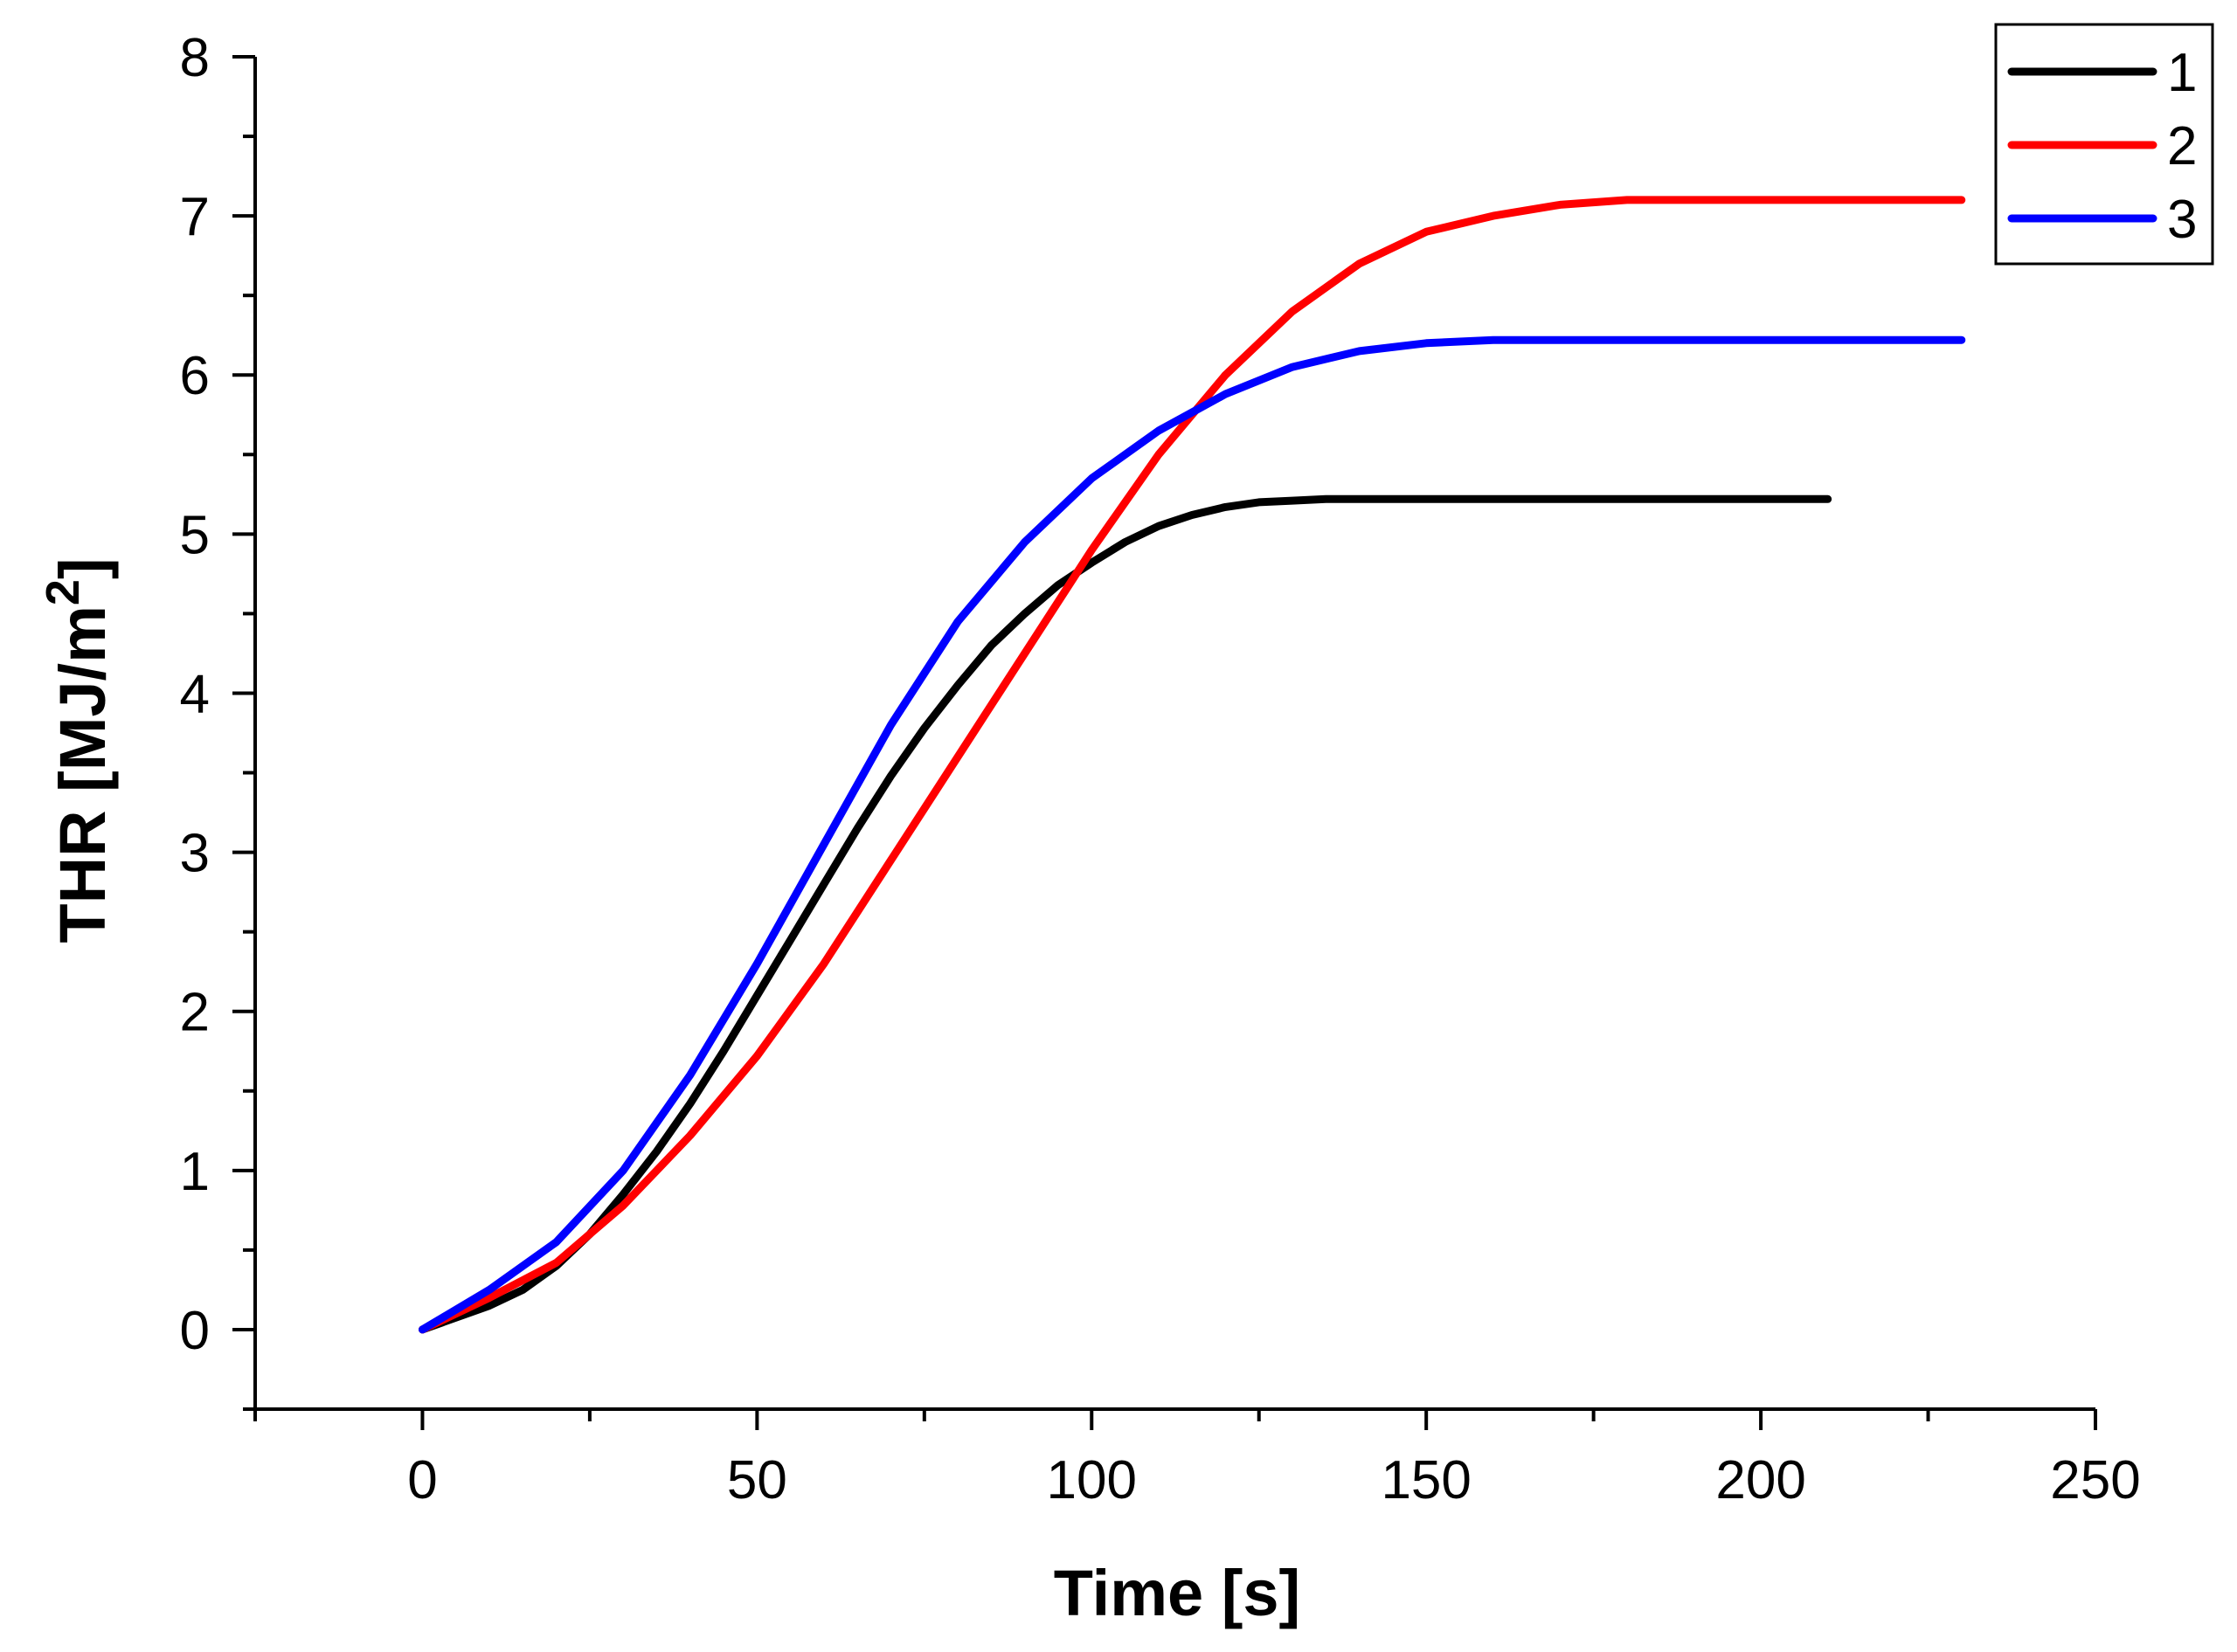  Describe the element at coordinates (2095, 1480) in the screenshot. I see `x-tick-label: 250` at that location.